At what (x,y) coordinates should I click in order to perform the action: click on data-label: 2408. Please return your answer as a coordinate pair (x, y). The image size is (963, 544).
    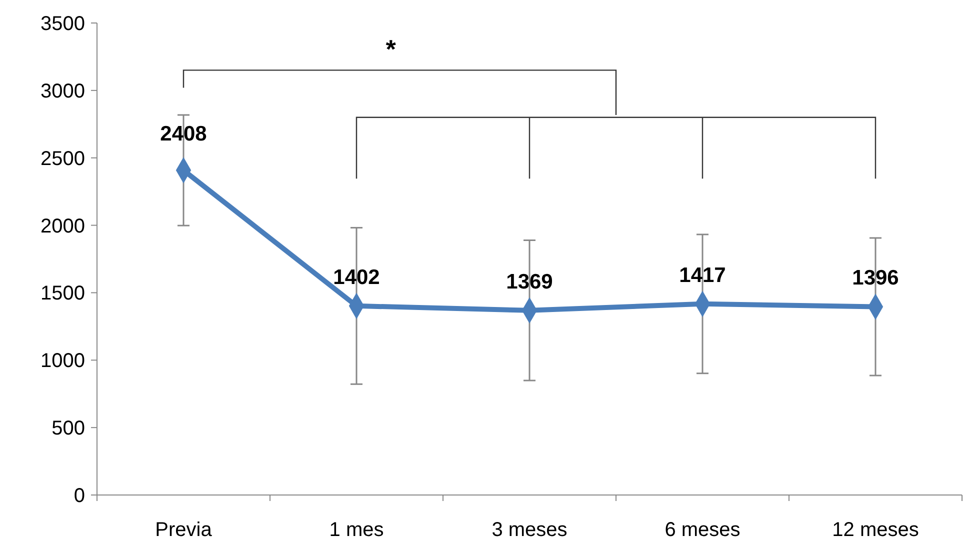
    Looking at the image, I should click on (184, 134).